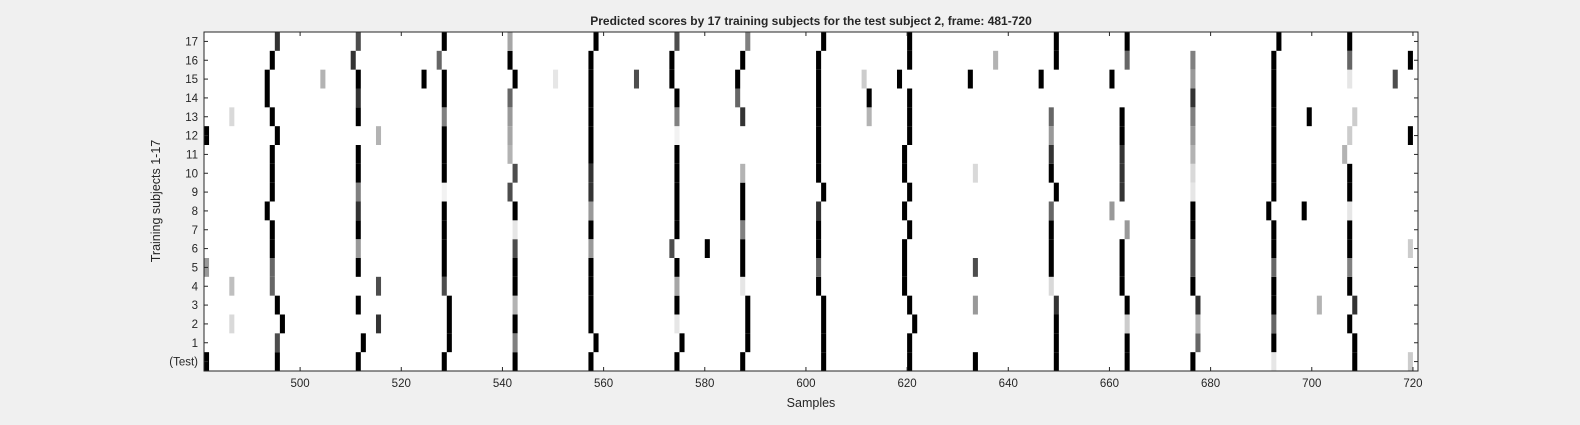 The height and width of the screenshot is (425, 1580). Describe the element at coordinates (502, 384) in the screenshot. I see `x-tick-label: 540` at that location.